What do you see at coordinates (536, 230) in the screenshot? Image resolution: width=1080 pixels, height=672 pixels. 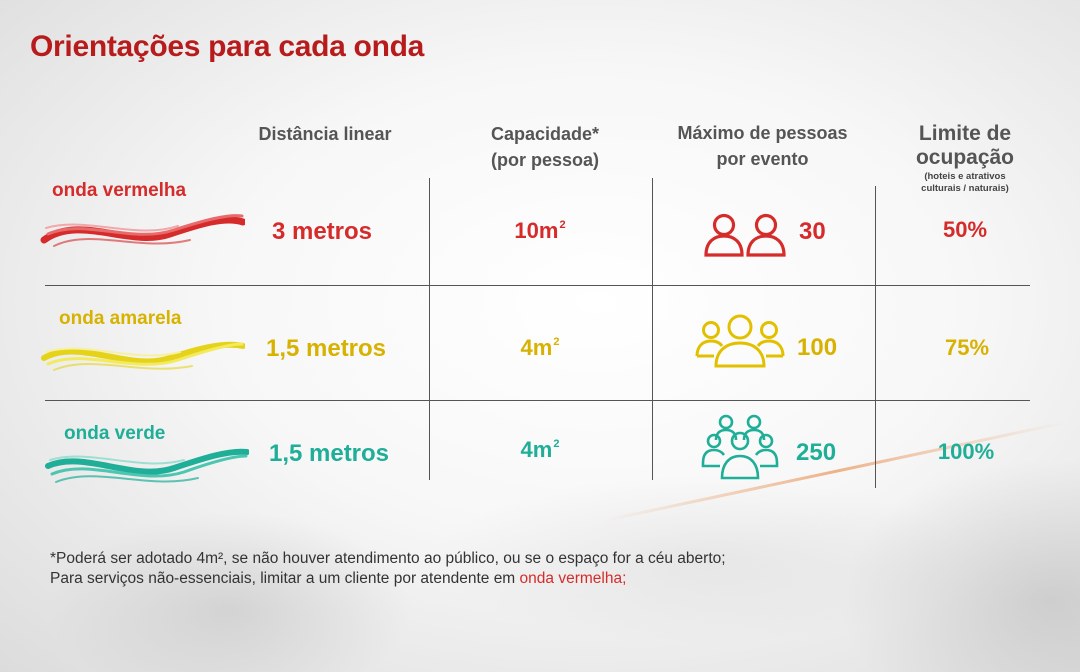 I see `capacity-red-value: 10m` at bounding box center [536, 230].